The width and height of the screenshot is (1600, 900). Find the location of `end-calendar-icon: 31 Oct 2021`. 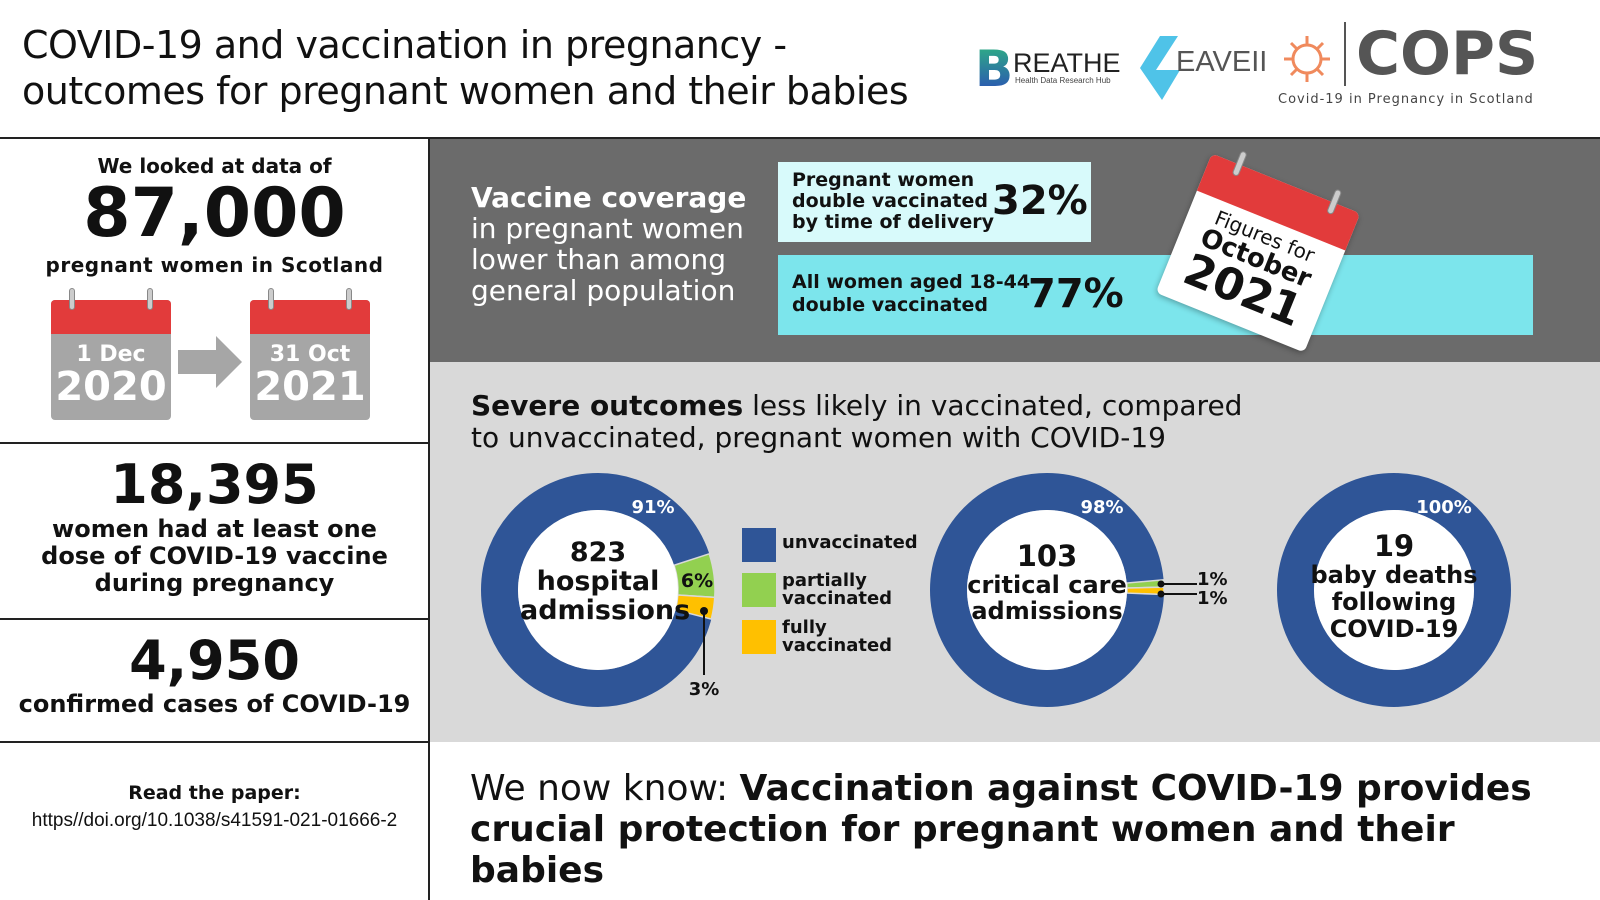

end-calendar-icon: 31 Oct 2021 is located at coordinates (310, 354).